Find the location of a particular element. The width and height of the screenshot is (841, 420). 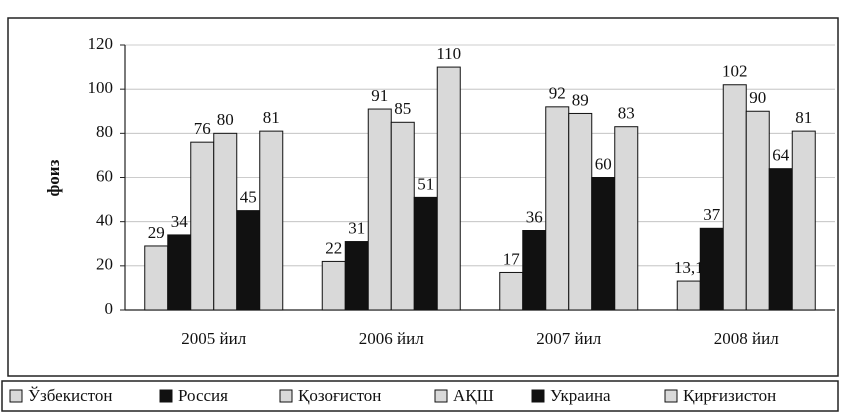

x-tick-label: 2005 йил is located at coordinates (213, 338).